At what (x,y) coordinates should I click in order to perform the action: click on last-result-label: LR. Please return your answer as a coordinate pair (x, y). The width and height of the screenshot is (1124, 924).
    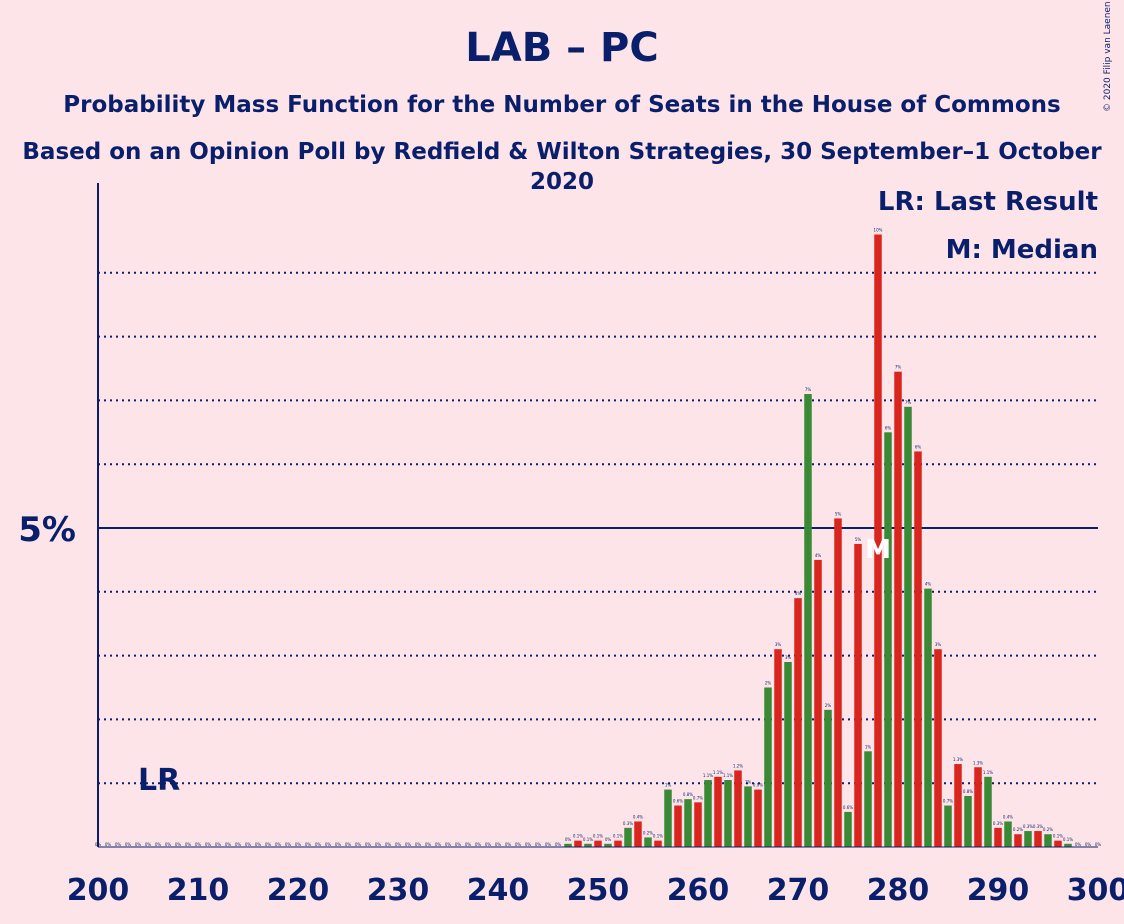
    Looking at the image, I should click on (159, 780).